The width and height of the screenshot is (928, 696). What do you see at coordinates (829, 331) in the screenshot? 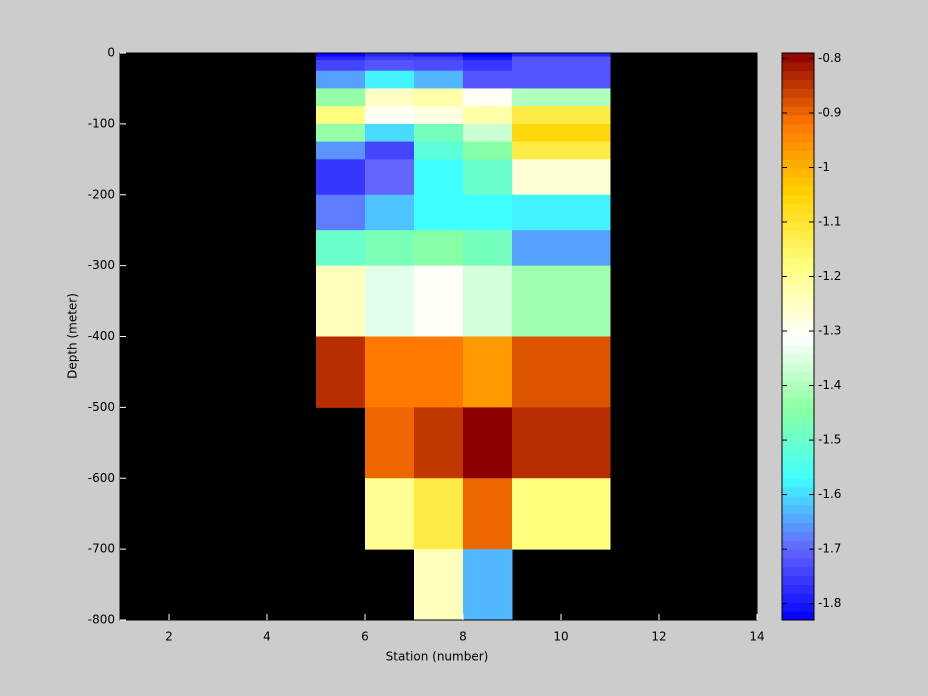
I see `colorbar-tick-label: -1.3` at bounding box center [829, 331].